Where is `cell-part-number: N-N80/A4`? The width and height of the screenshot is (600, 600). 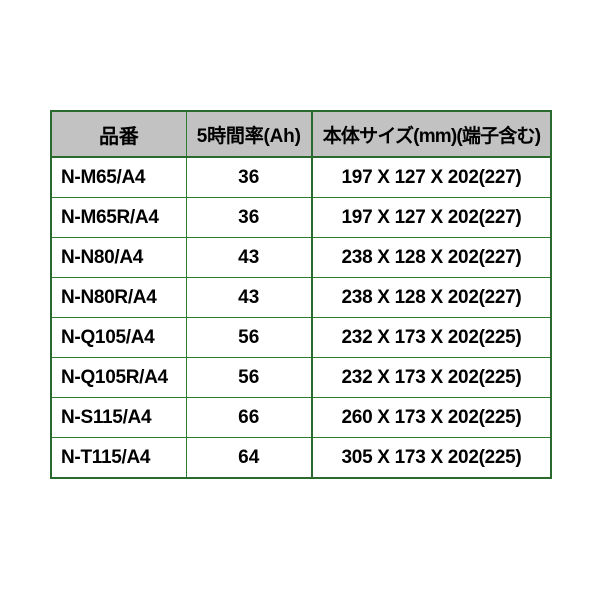
cell-part-number: N-N80/A4 is located at coordinates (118, 257).